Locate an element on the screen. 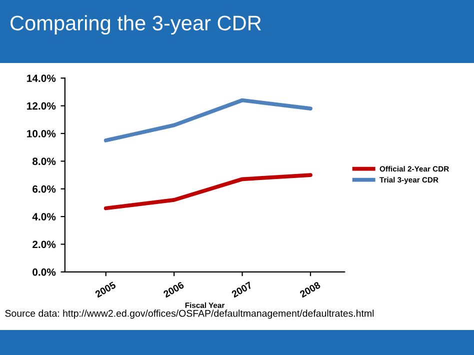  y-tick-label: 2.0% is located at coordinates (44, 244).